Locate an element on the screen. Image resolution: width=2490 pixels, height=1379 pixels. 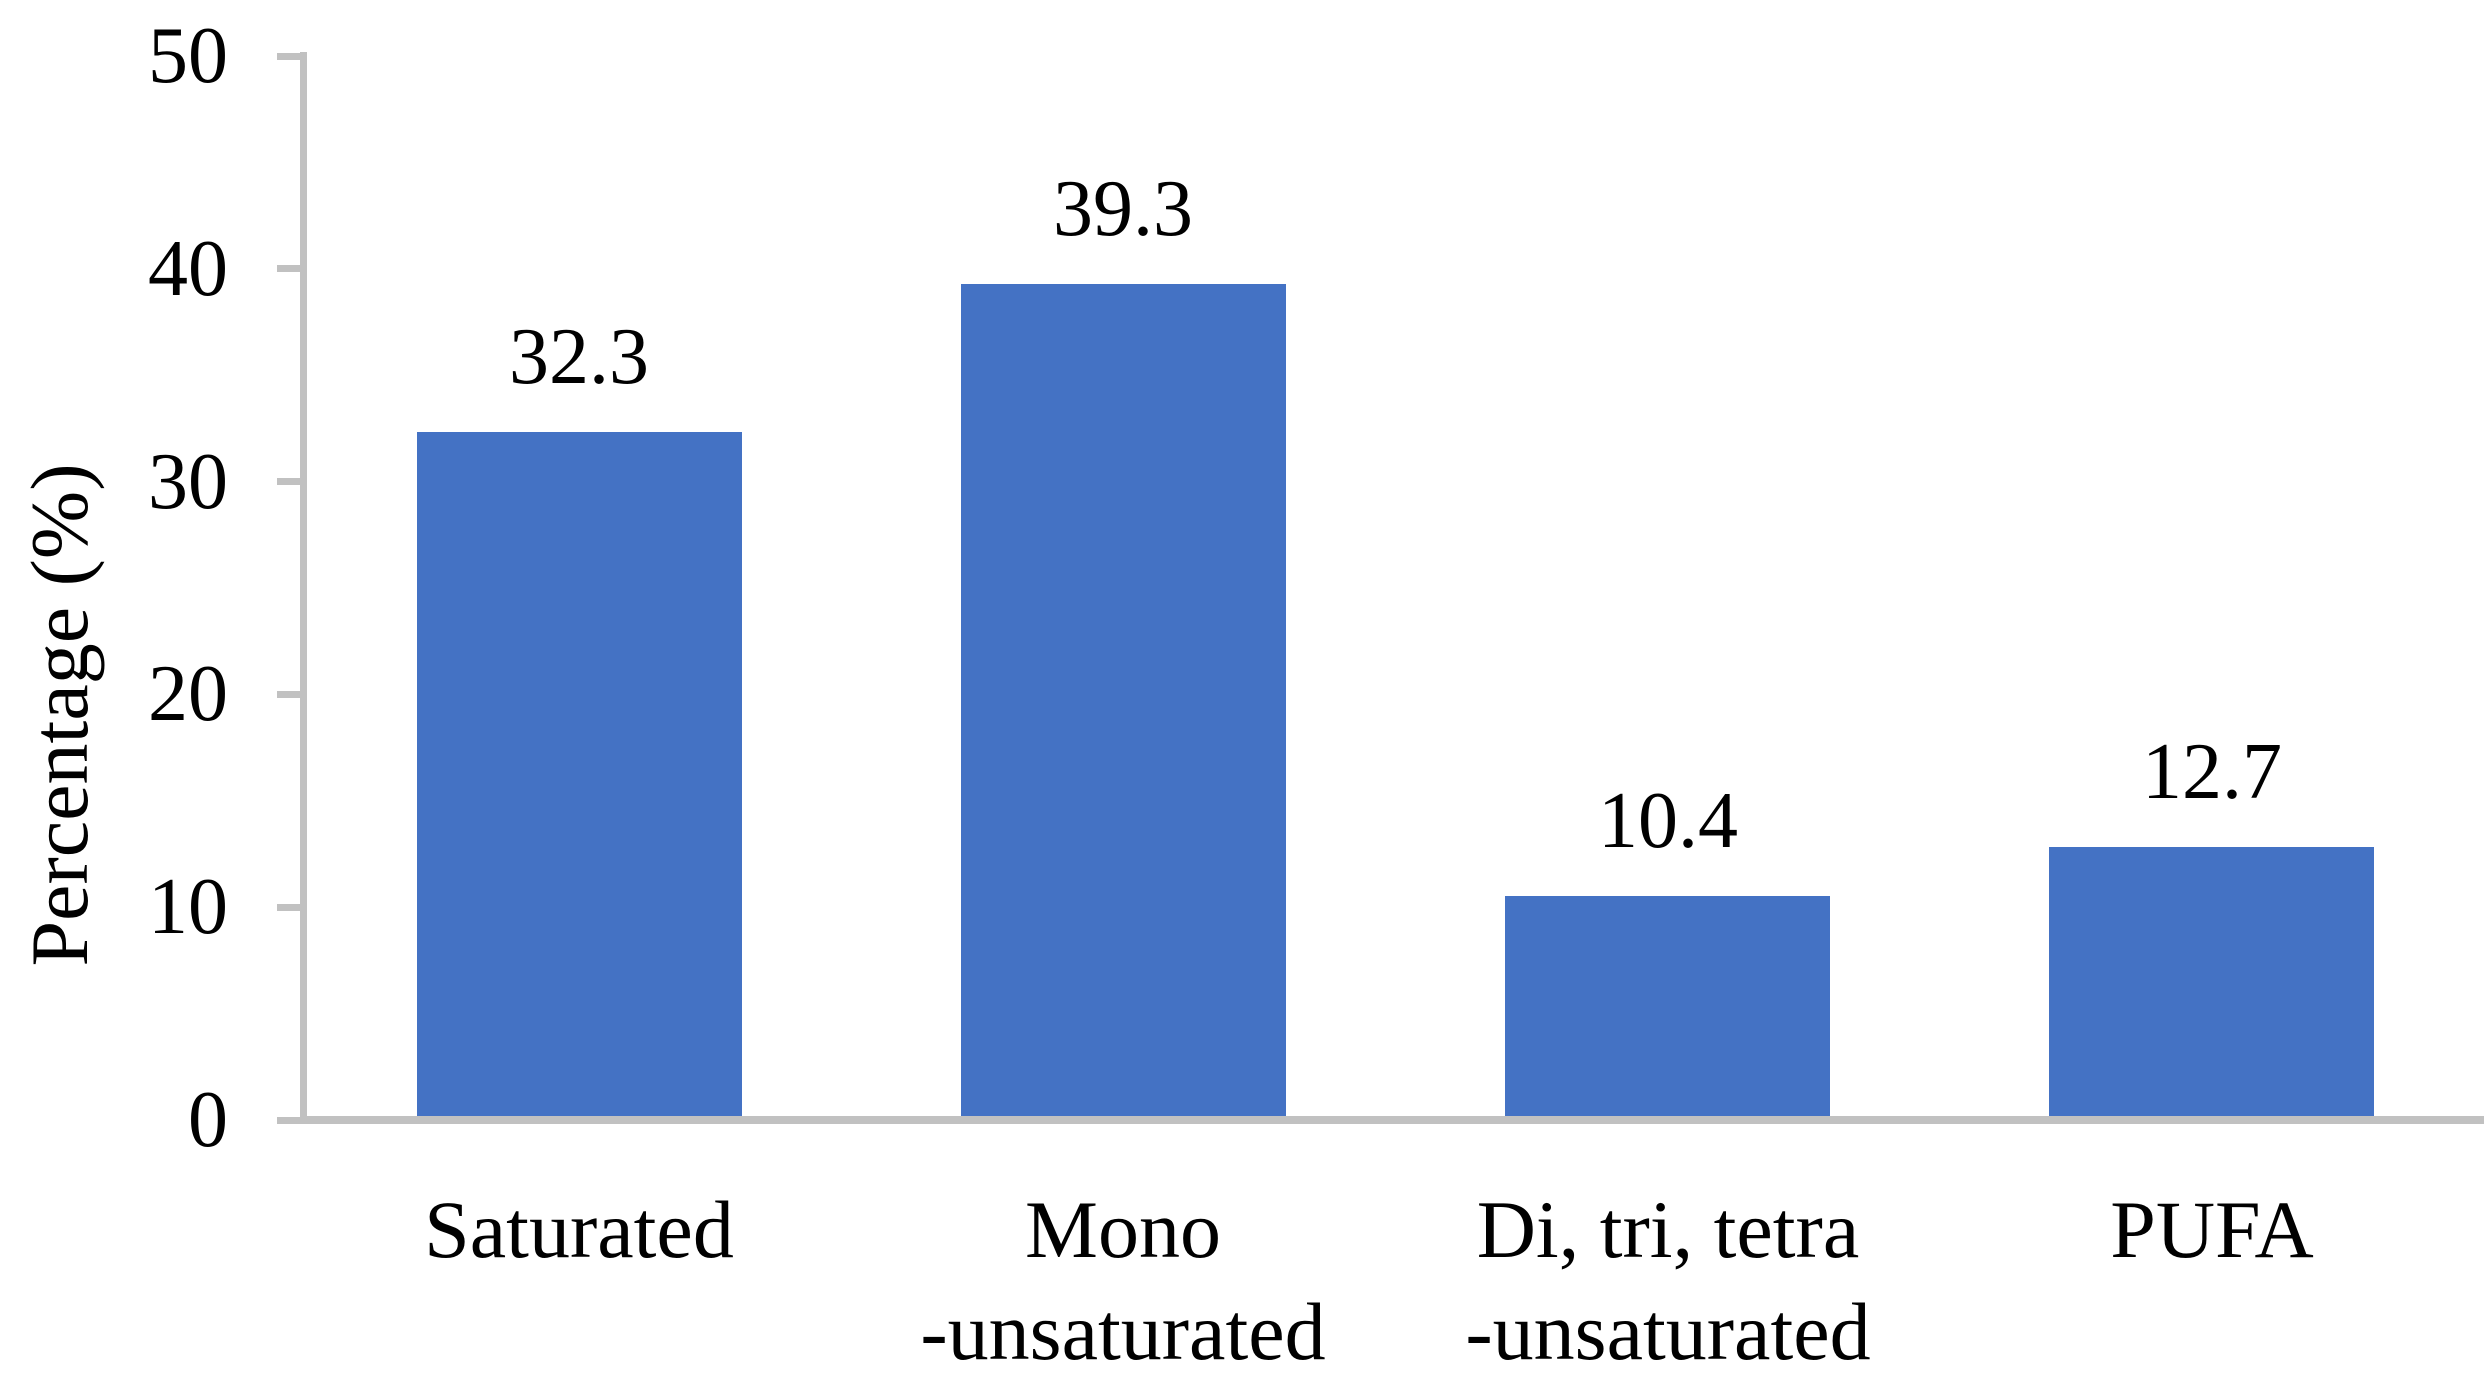
value-label: 12.7 is located at coordinates (2212, 772).